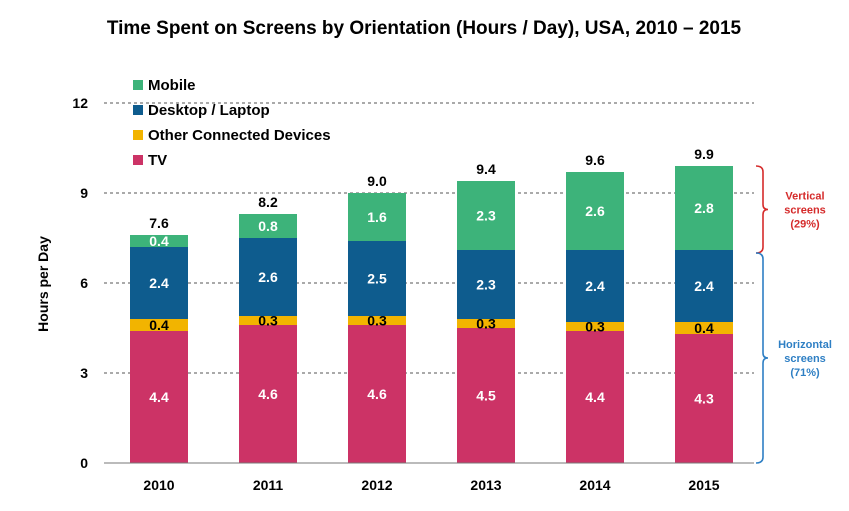 The width and height of the screenshot is (849, 511). What do you see at coordinates (805, 373) in the screenshot?
I see `bracket-label: (71%)` at bounding box center [805, 373].